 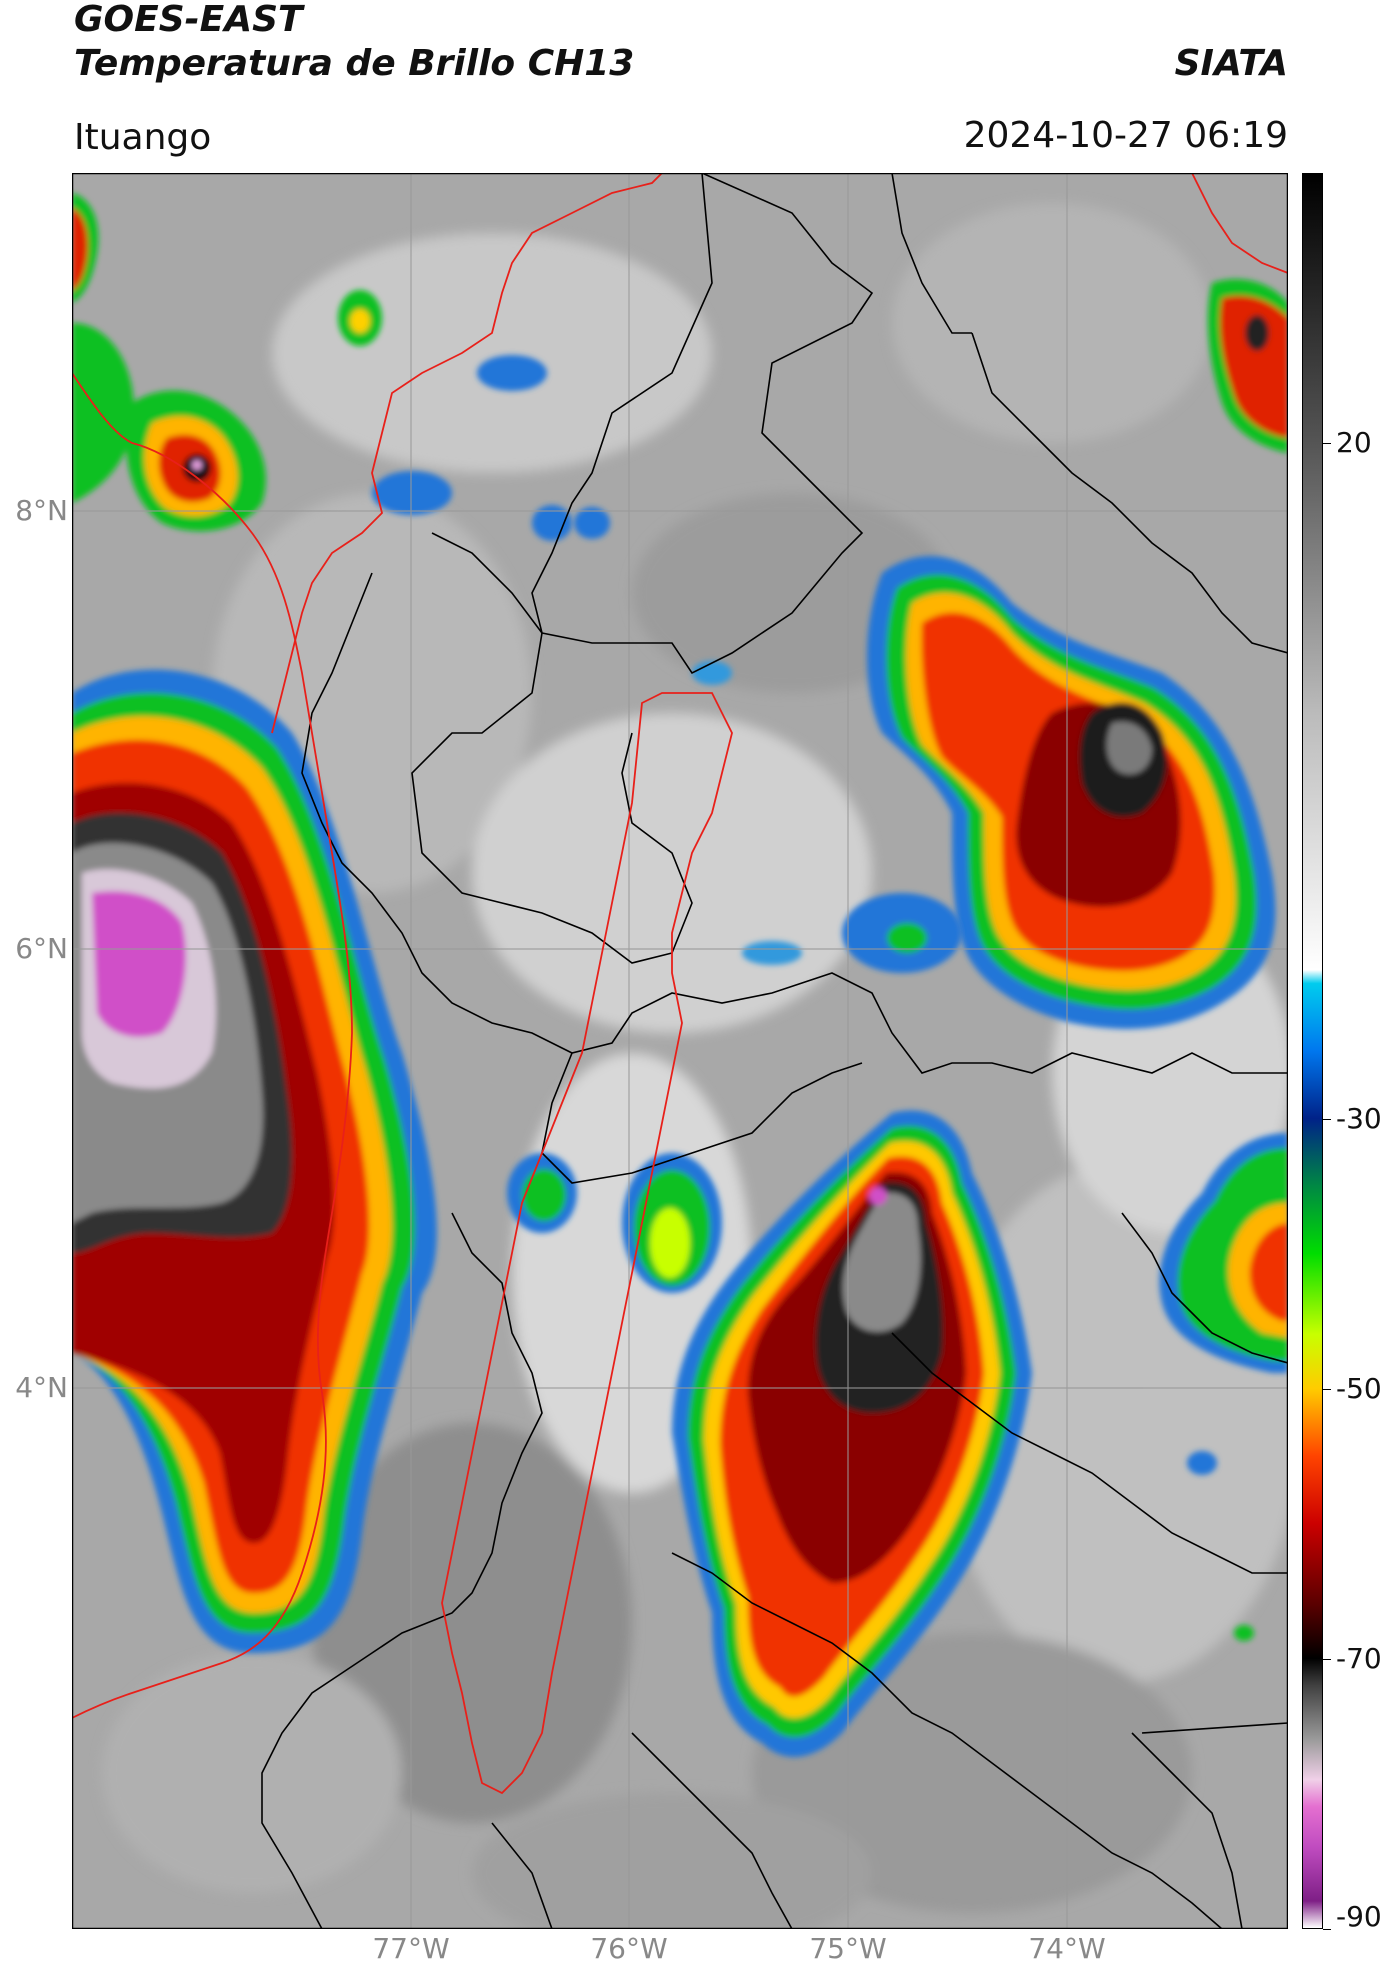 I want to click on lat-label-8n: 8°N, so click(x=41, y=510).